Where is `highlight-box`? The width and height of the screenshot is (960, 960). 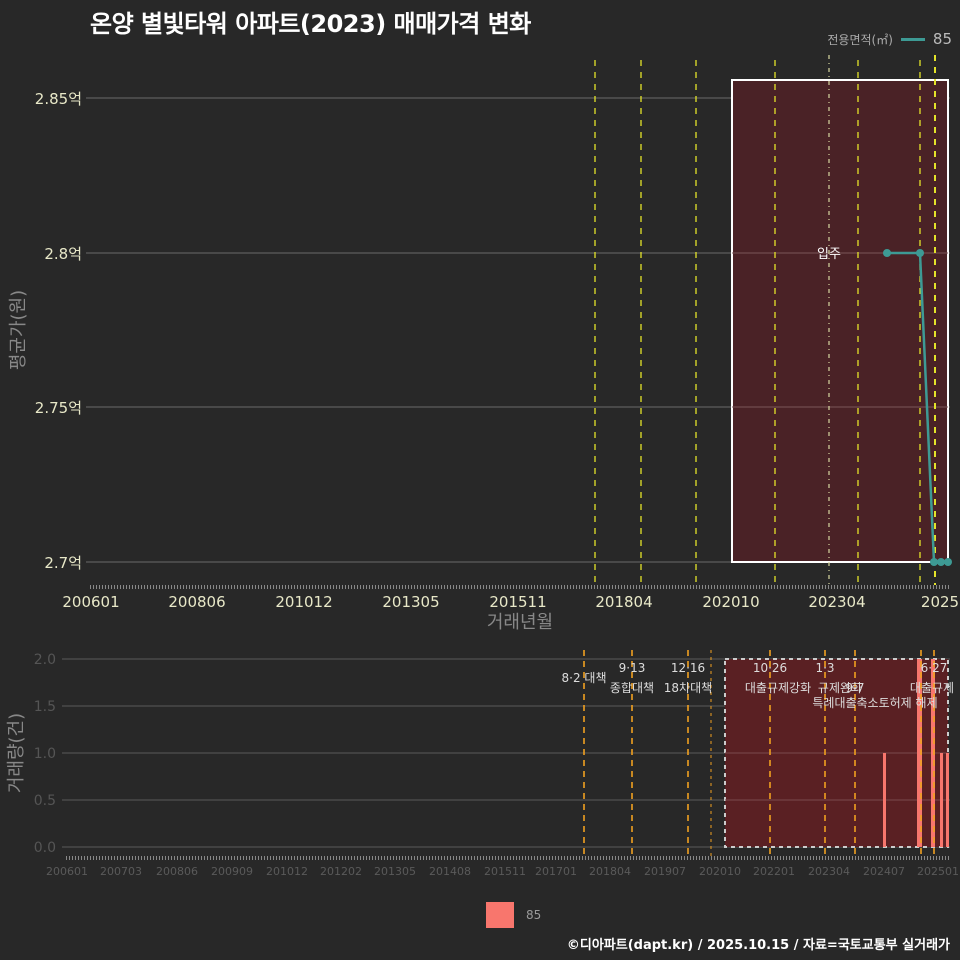 highlight-box is located at coordinates (840, 321).